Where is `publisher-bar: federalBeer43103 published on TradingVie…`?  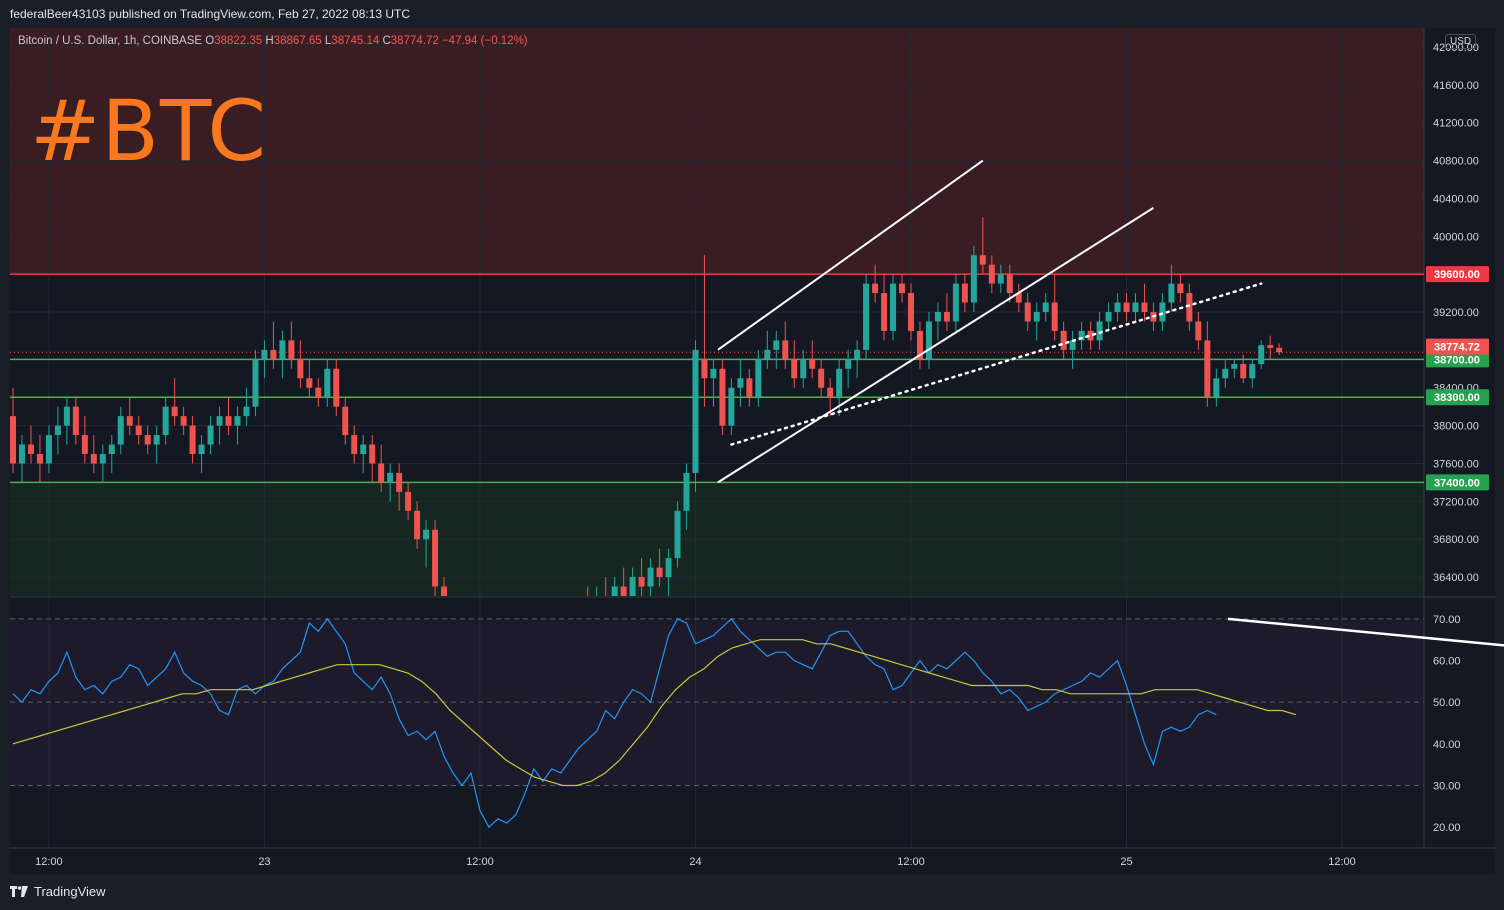
publisher-bar: federalBeer43103 published on TradingVie… is located at coordinates (752, 14).